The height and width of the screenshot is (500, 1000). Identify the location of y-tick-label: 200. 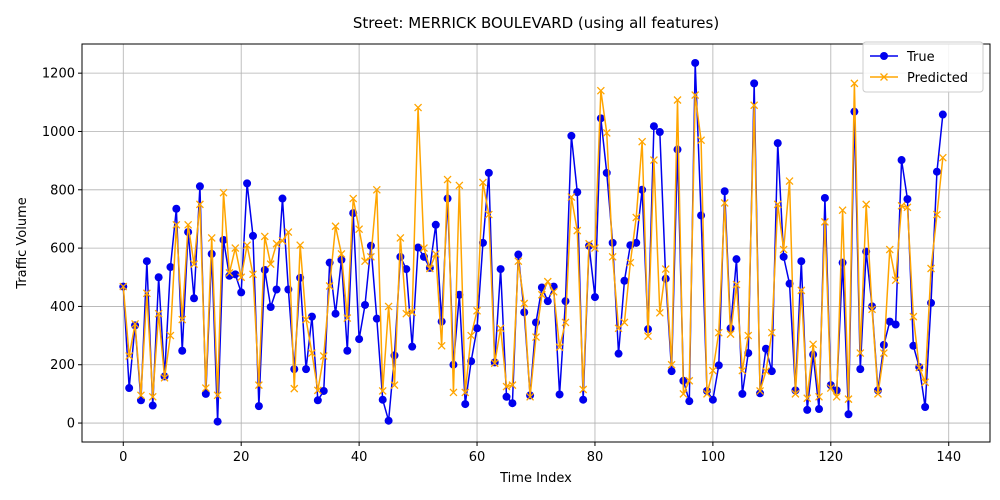
(62, 365).